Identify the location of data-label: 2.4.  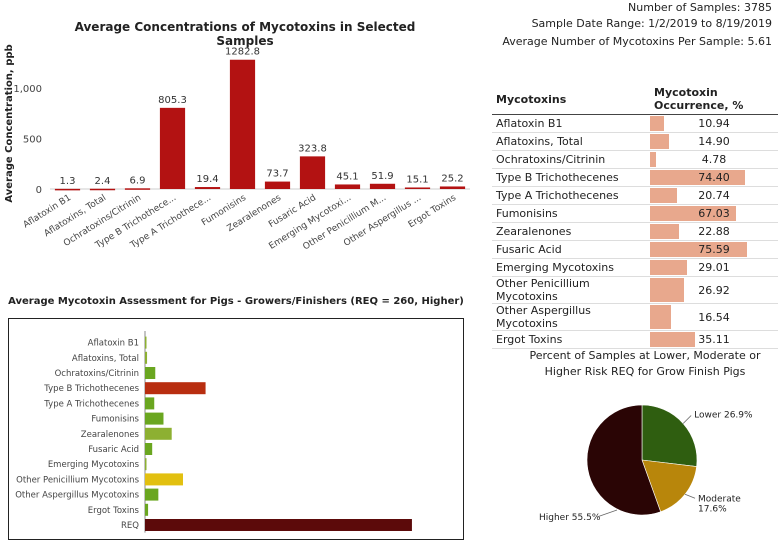
(103, 181).